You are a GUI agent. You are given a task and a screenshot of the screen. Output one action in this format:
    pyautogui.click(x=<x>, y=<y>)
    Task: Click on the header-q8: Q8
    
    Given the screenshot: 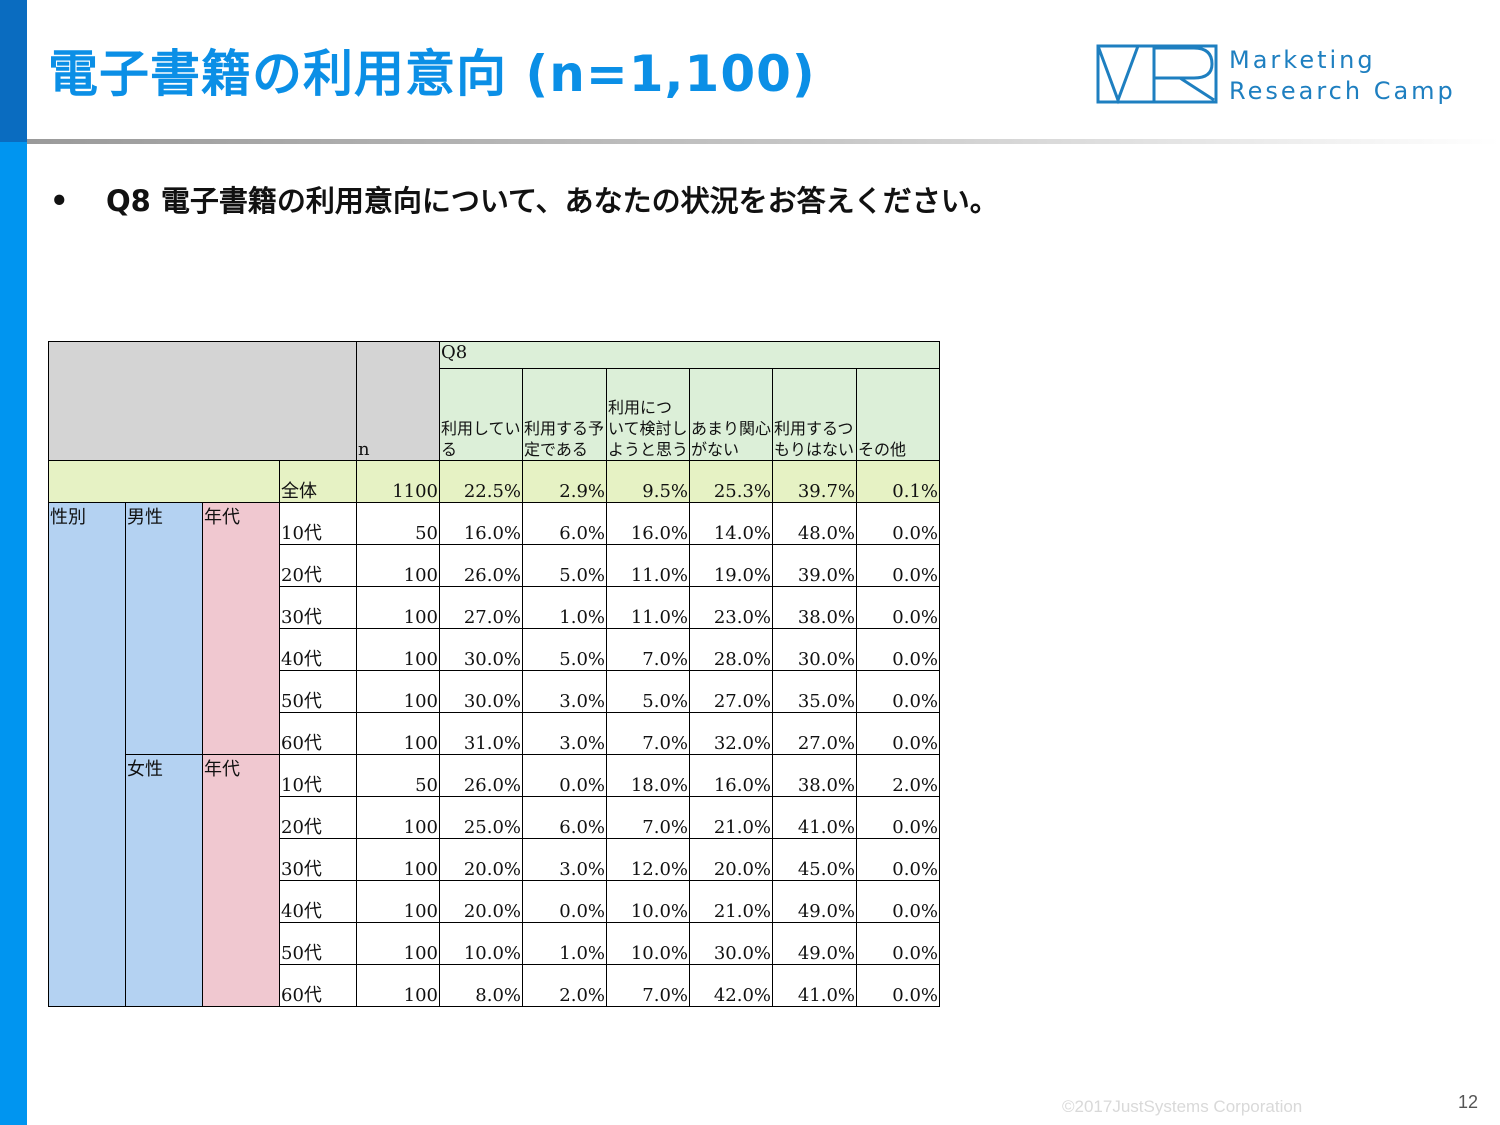 What is the action you would take?
    pyautogui.click(x=689, y=355)
    